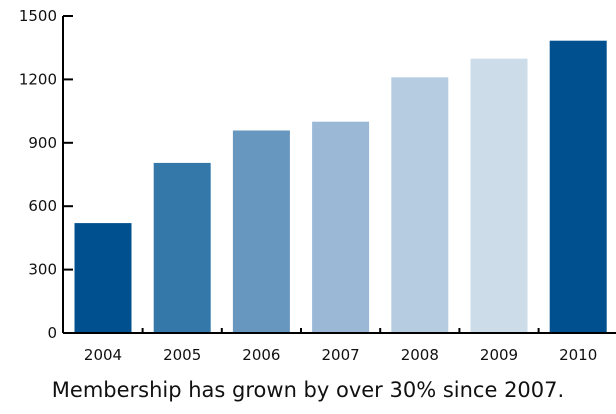 The image size is (616, 414). I want to click on y-tick-label: 300, so click(42, 270).